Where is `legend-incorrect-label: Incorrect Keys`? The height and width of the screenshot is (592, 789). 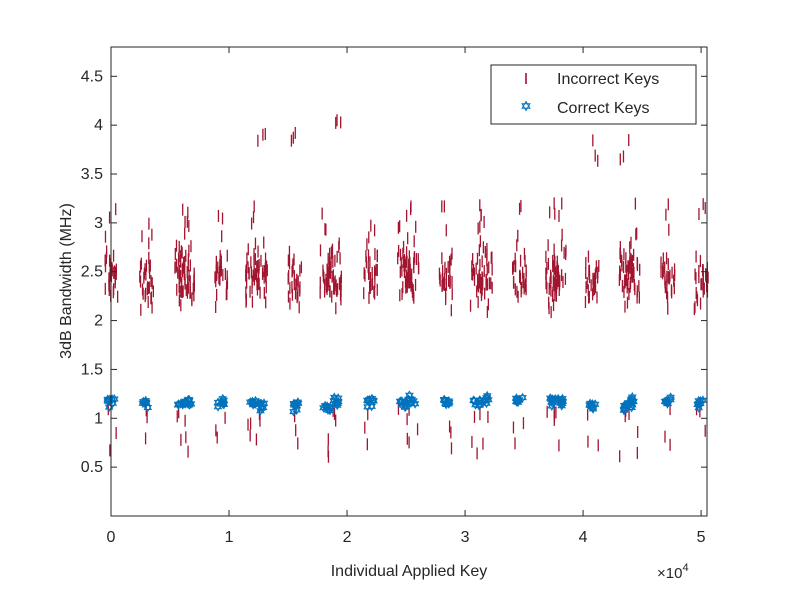
legend-incorrect-label: Incorrect Keys is located at coordinates (608, 79).